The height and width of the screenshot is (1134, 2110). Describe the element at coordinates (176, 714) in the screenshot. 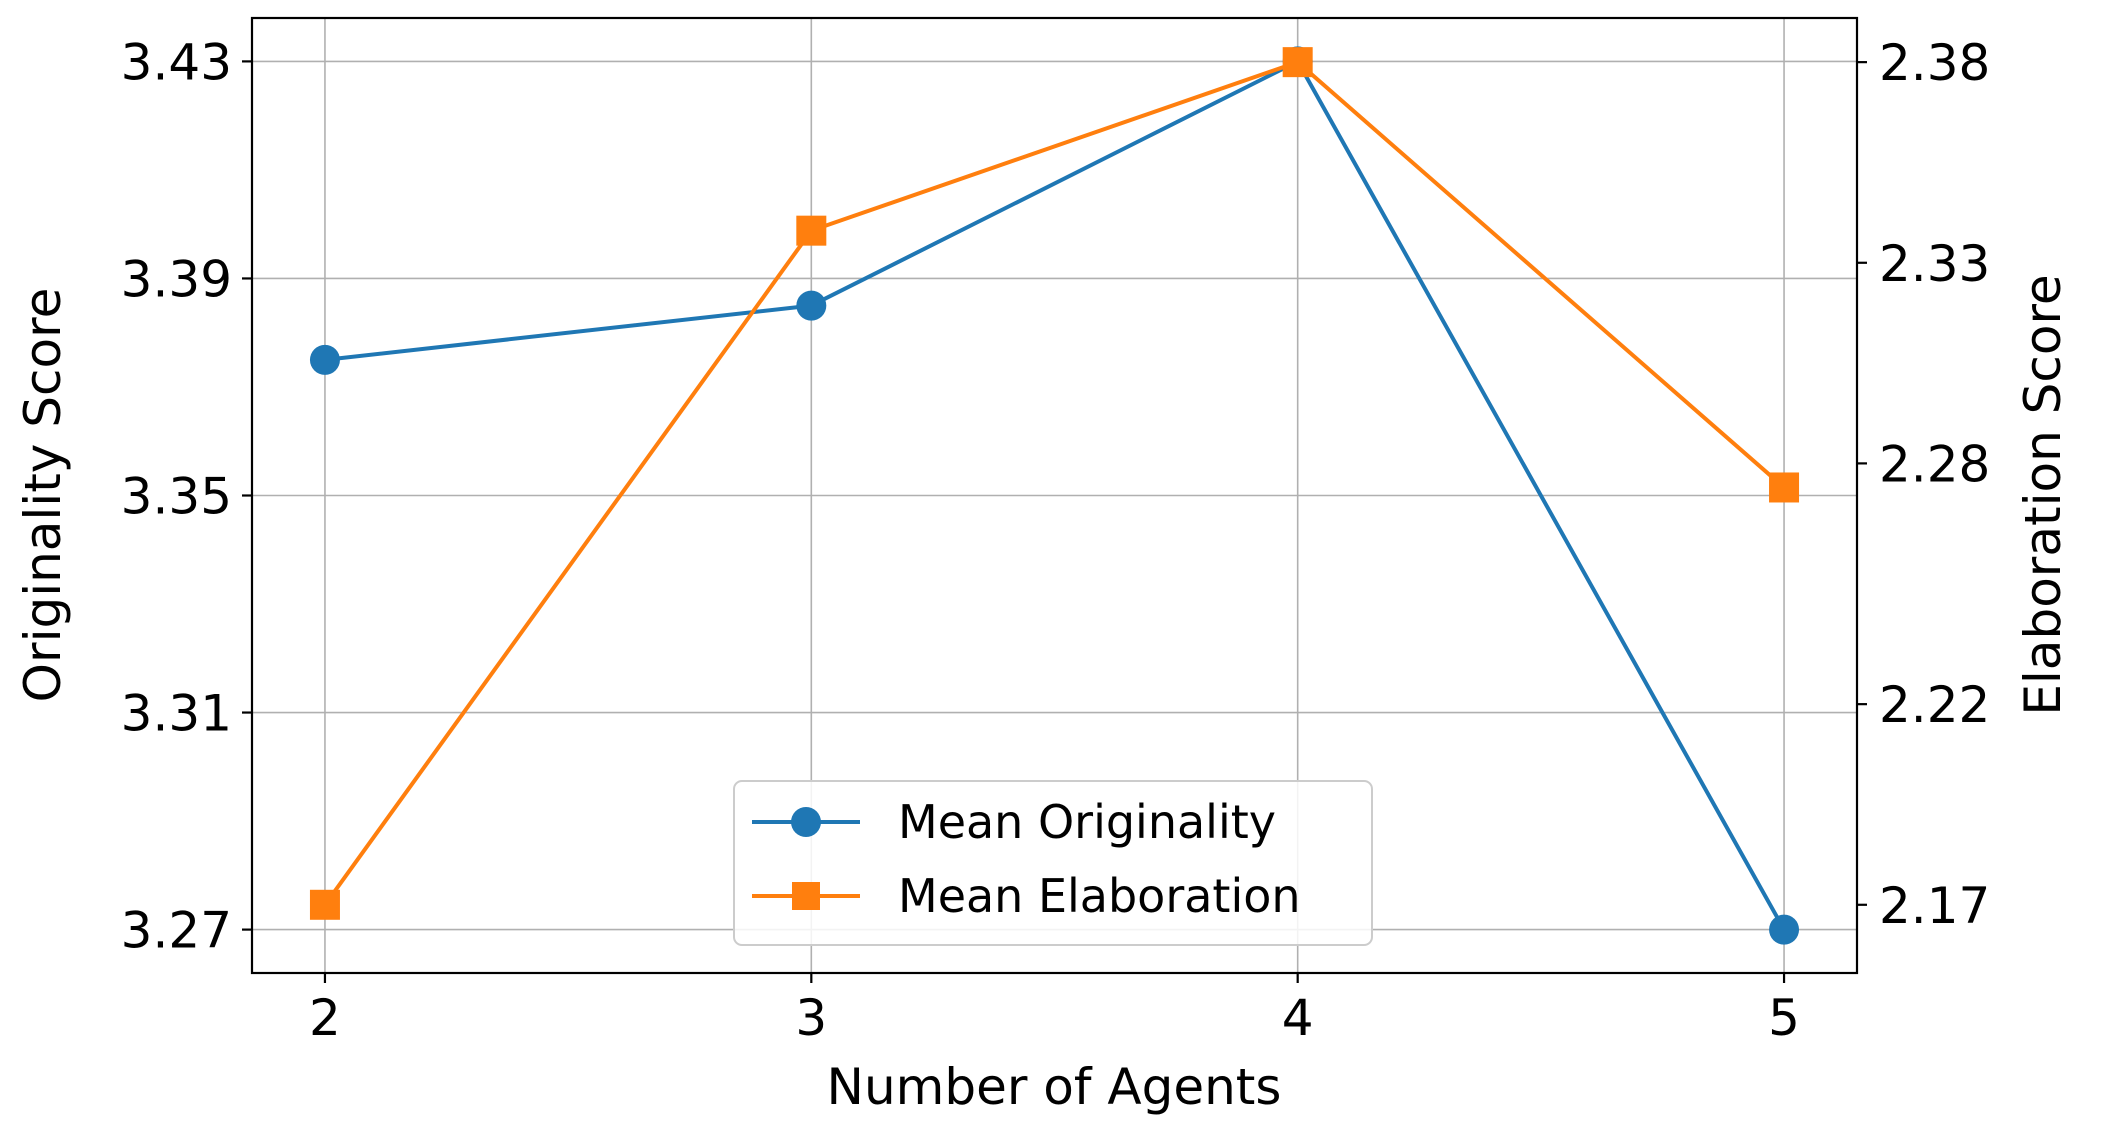

I see `y-left-tick-label: 3.31` at that location.